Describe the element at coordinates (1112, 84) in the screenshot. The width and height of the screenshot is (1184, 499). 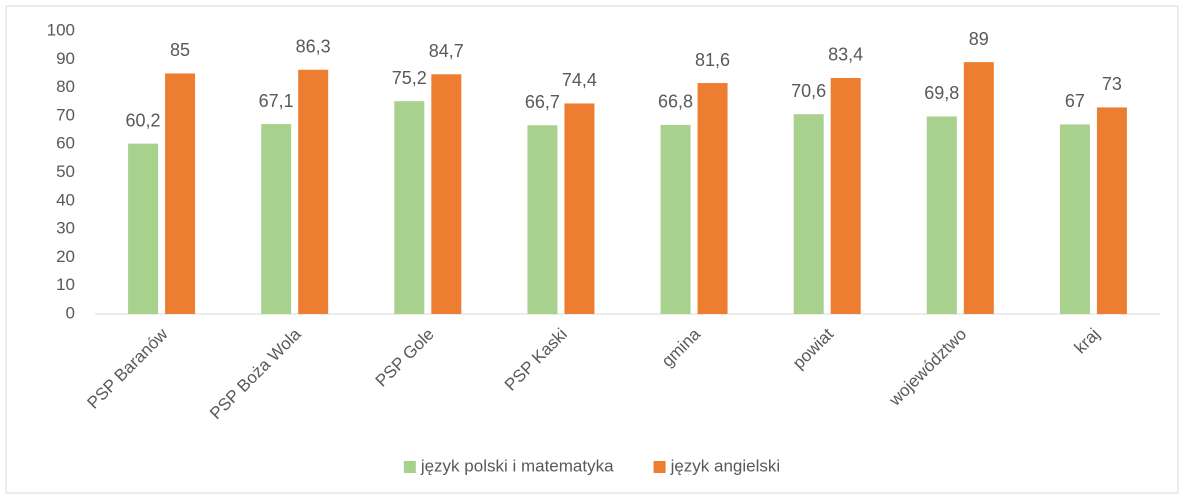
I see `data-label: 73` at that location.